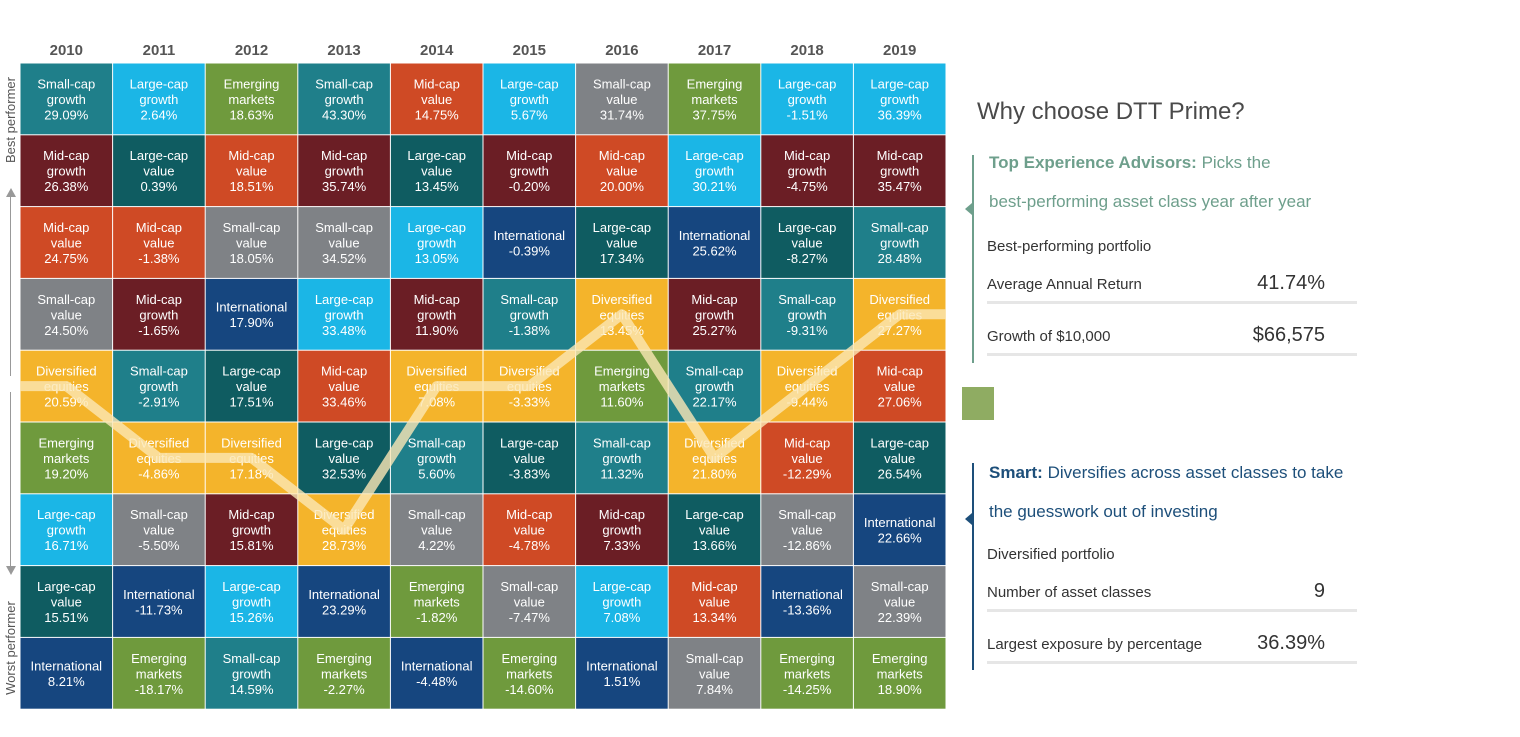 This screenshot has height=737, width=1520. I want to click on cell-value: 20.00%, so click(622, 186).